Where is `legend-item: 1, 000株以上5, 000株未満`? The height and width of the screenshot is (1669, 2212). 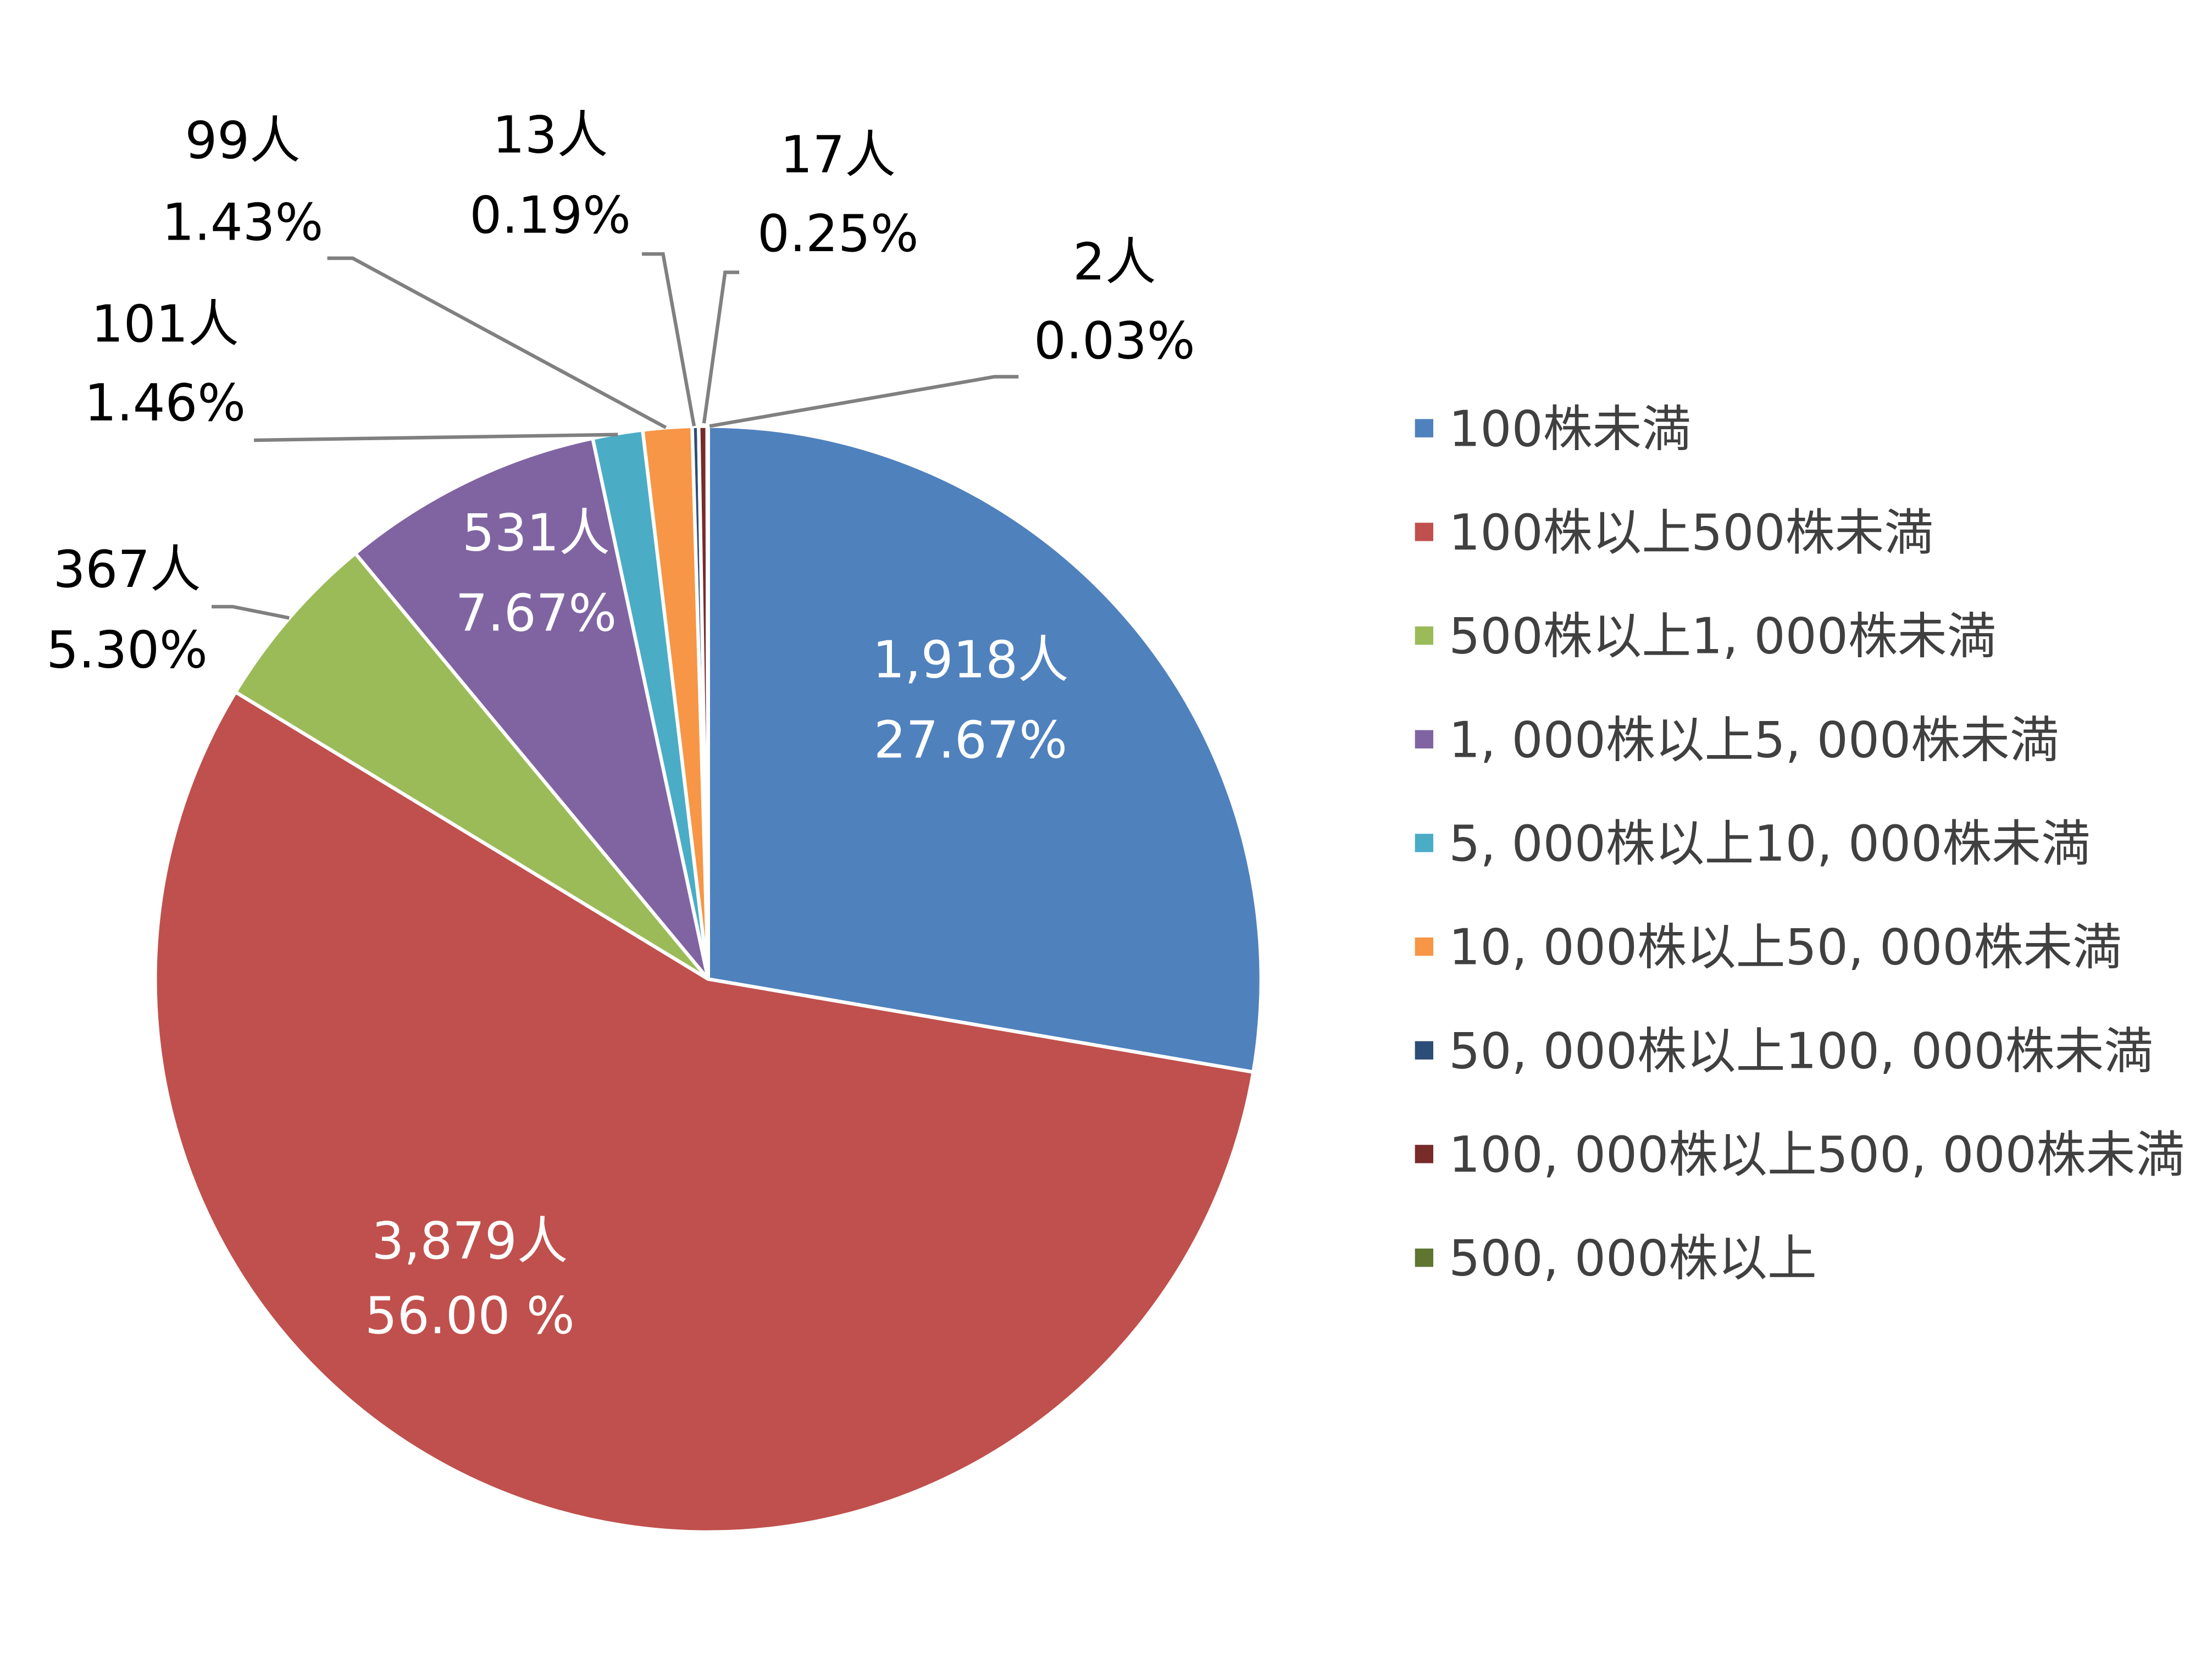 legend-item: 1, 000株以上5, 000株未満 is located at coordinates (1754, 740).